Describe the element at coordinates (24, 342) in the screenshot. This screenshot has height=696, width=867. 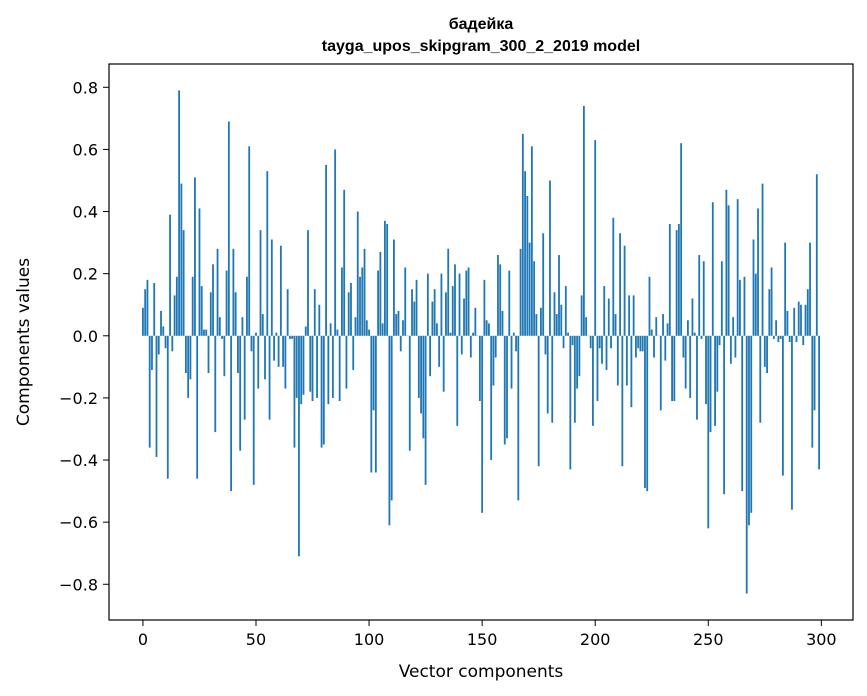
I see `y-axis-label: Components values` at that location.